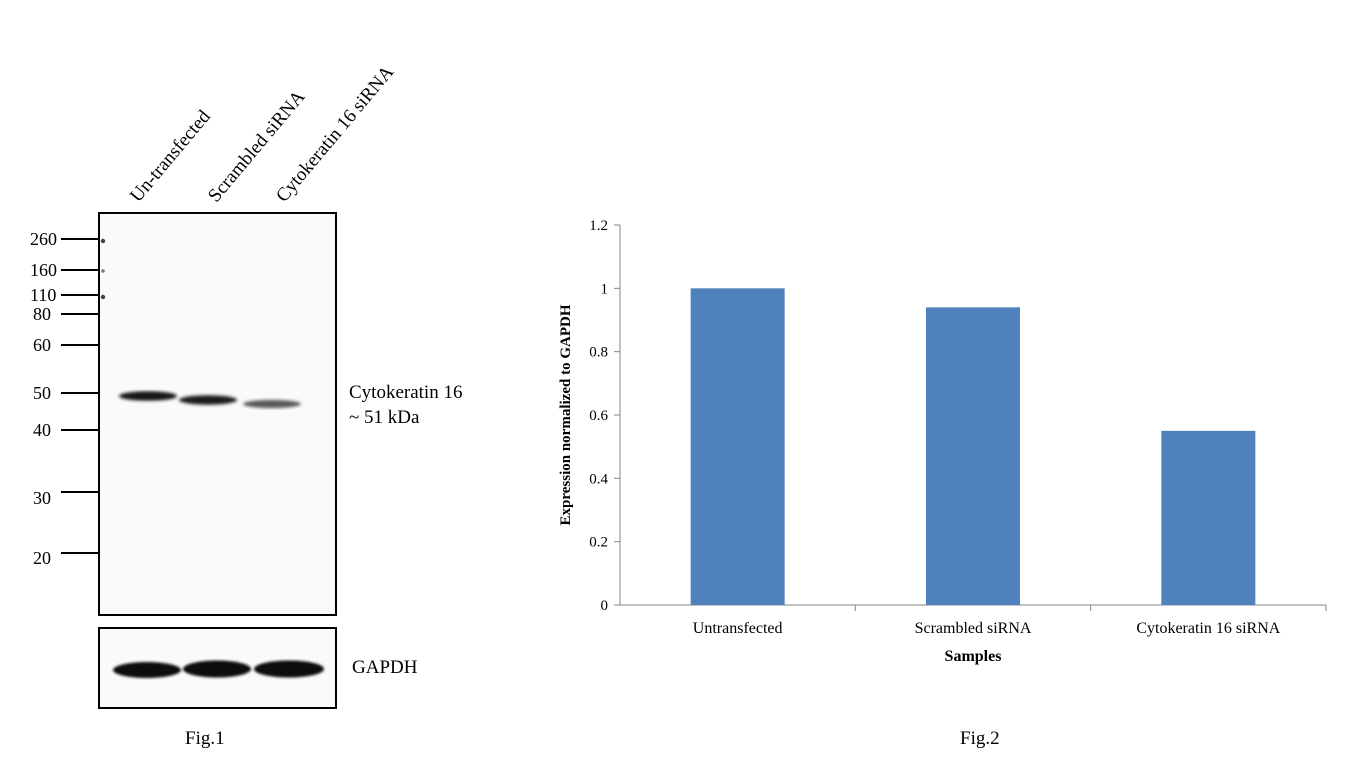 Image resolution: width=1349 pixels, height=761 pixels. What do you see at coordinates (385, 667) in the screenshot?
I see `control-band-label: GAPDH` at bounding box center [385, 667].